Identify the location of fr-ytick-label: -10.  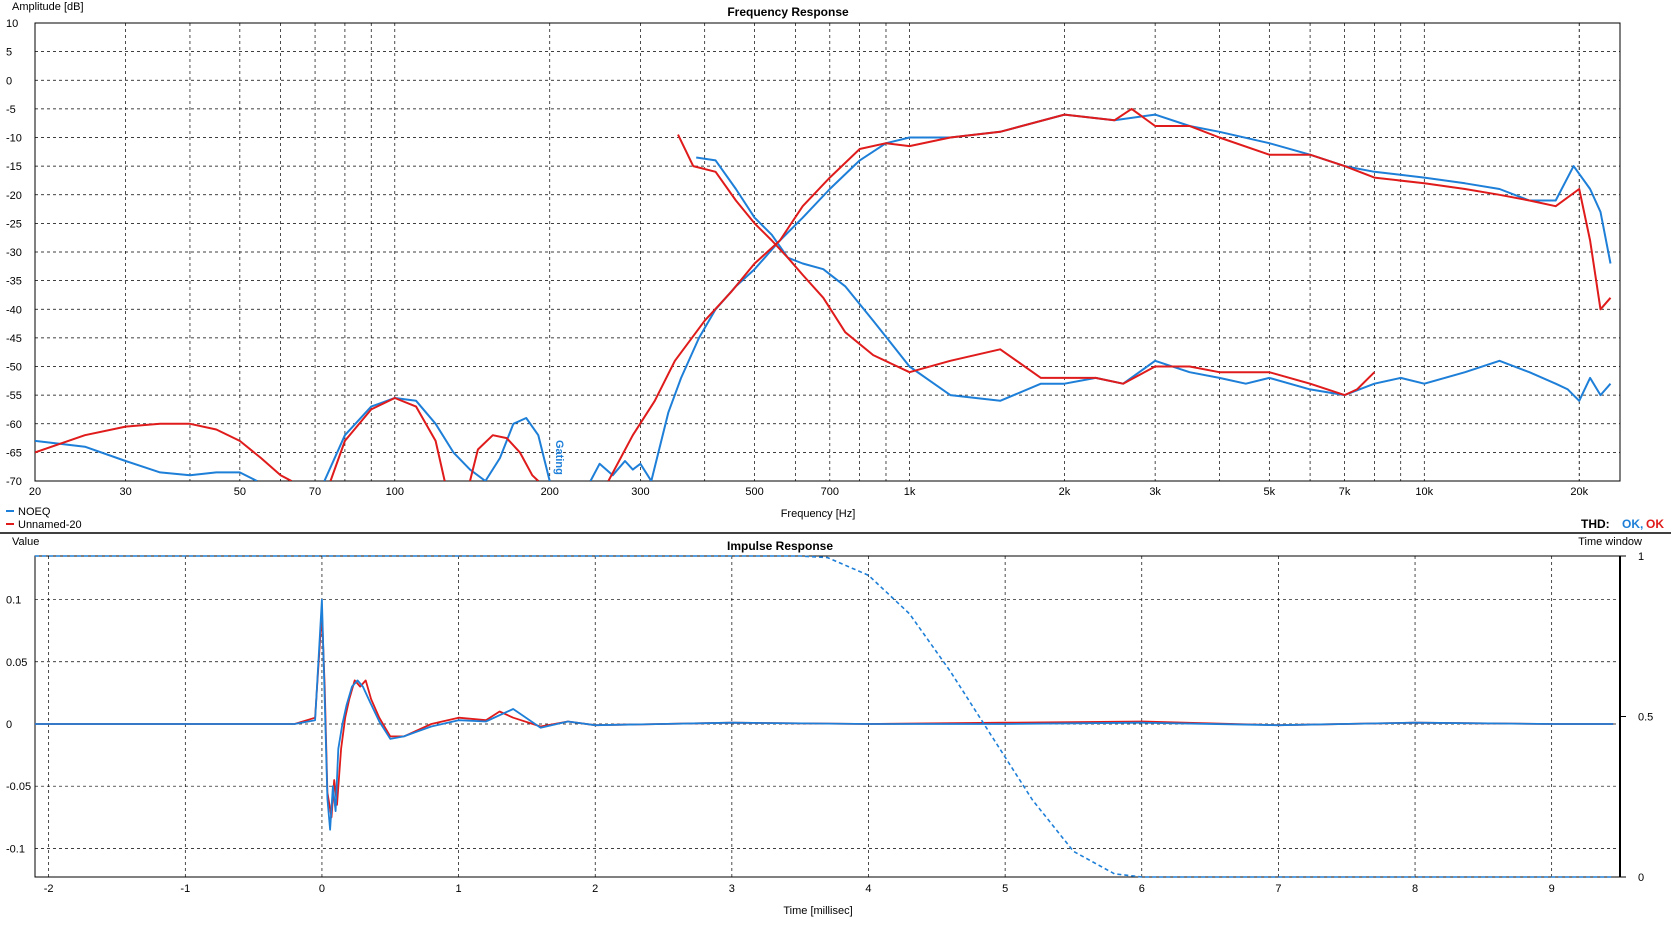
(14, 139).